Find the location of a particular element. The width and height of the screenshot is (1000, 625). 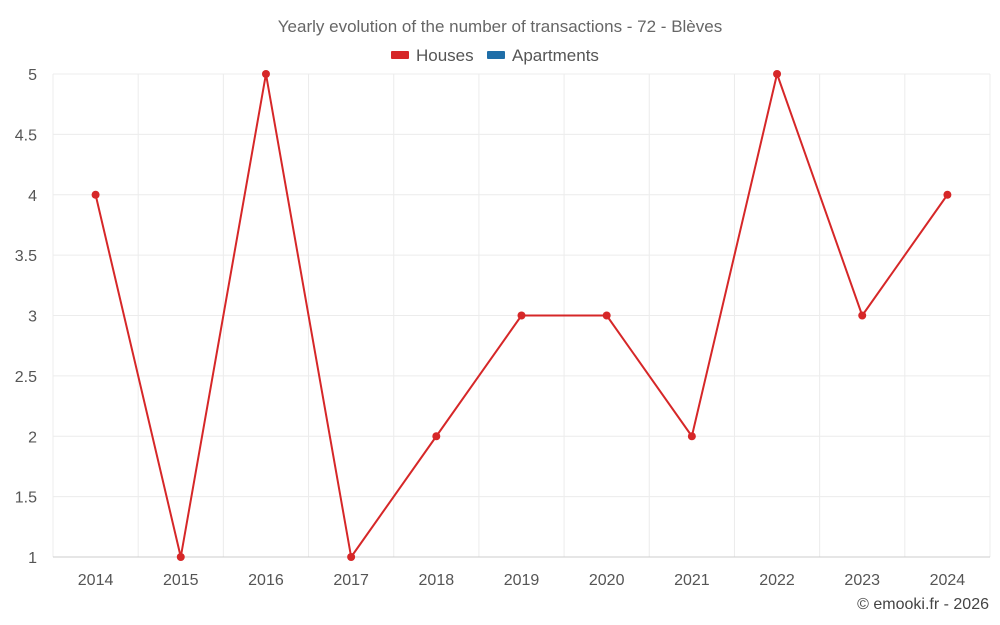

x-tick-label: 2019 is located at coordinates (522, 580).